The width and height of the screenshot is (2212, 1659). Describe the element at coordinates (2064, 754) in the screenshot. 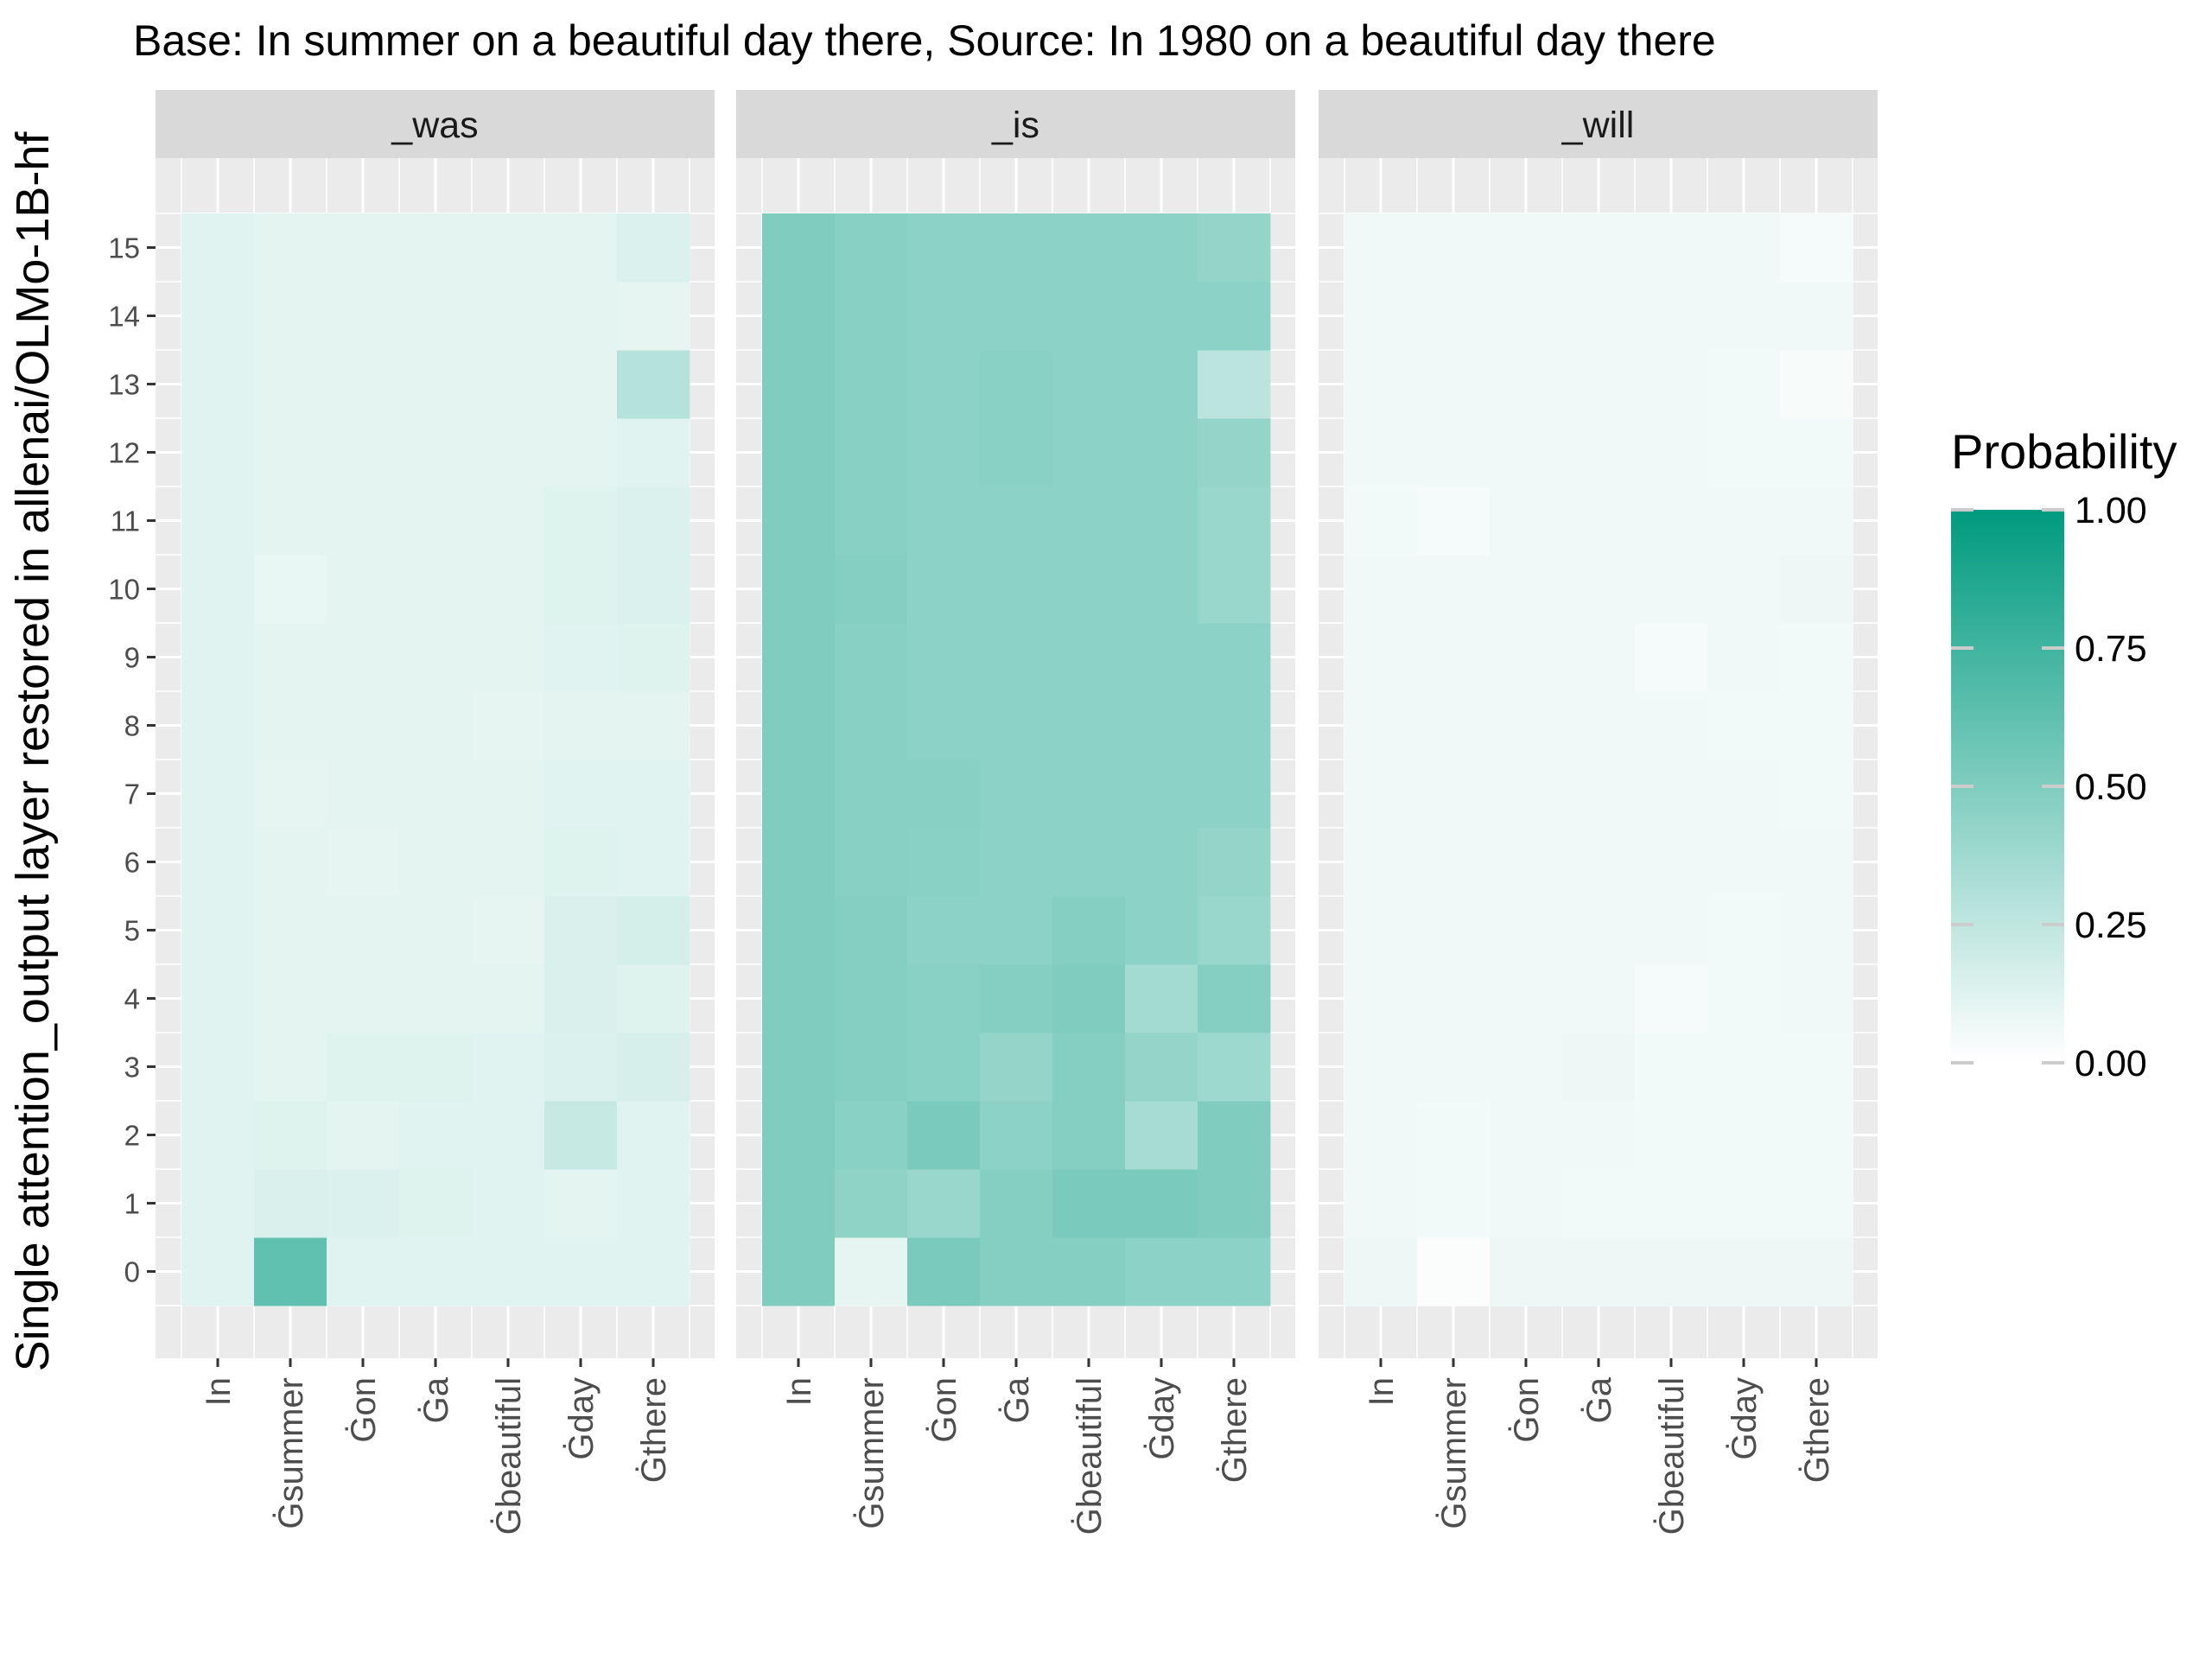

I see `legend: Probability 0.00 0.25 0.50 0.75 1.00` at that location.